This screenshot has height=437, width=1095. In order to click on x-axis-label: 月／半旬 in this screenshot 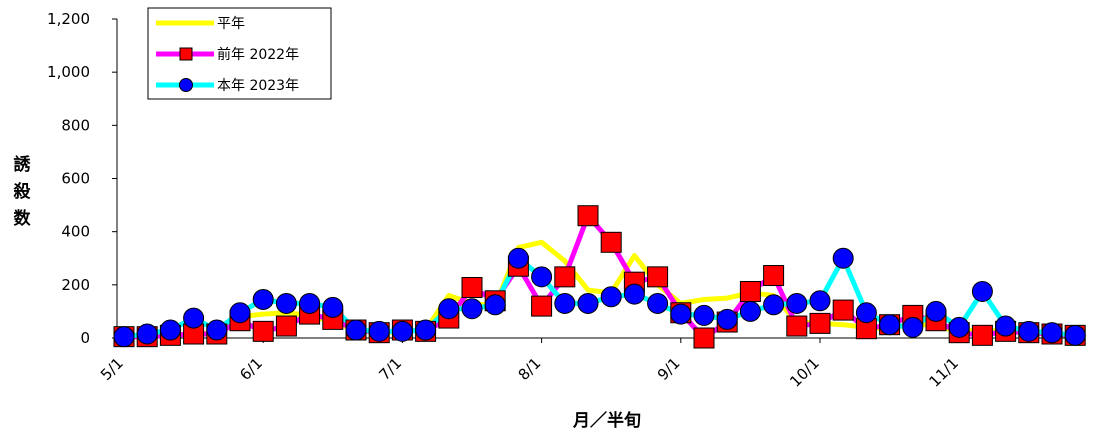, I will do `click(606, 420)`.